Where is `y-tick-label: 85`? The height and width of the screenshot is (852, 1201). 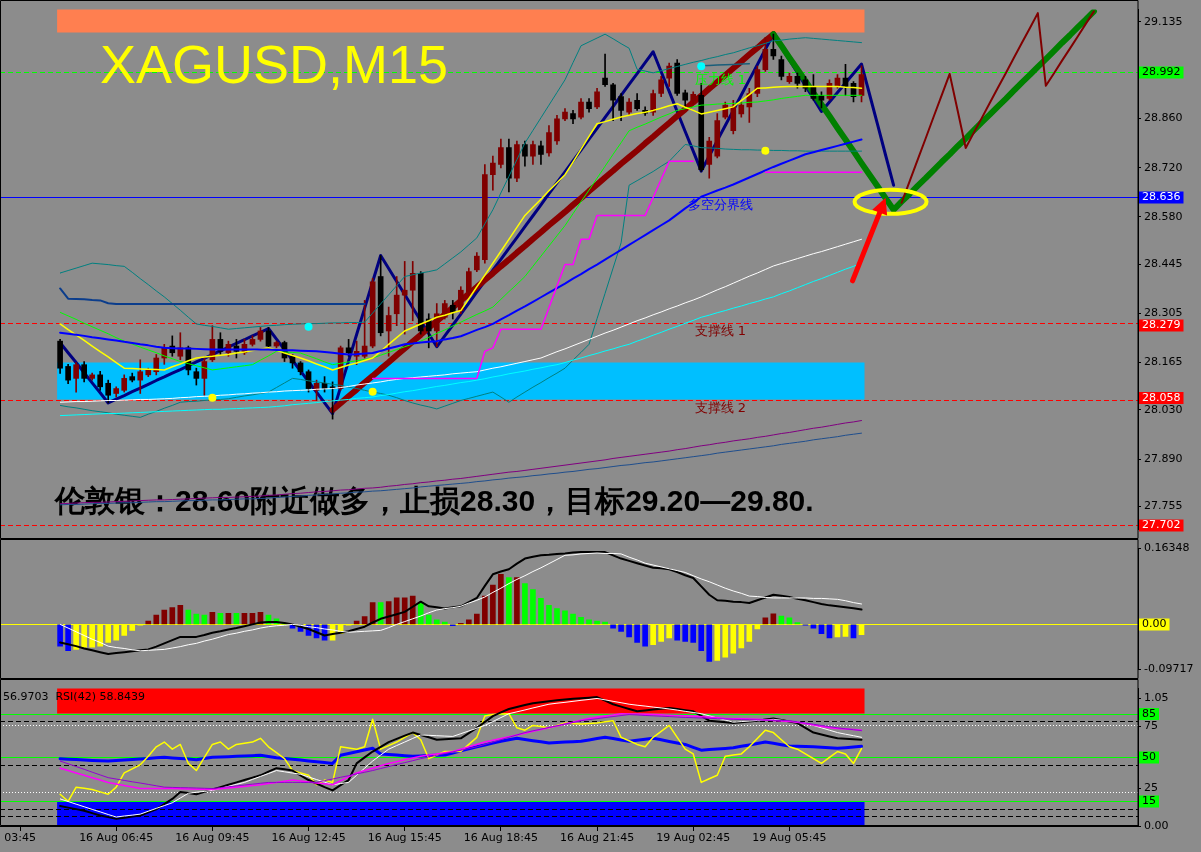 y-tick-label: 85 is located at coordinates (1149, 713).